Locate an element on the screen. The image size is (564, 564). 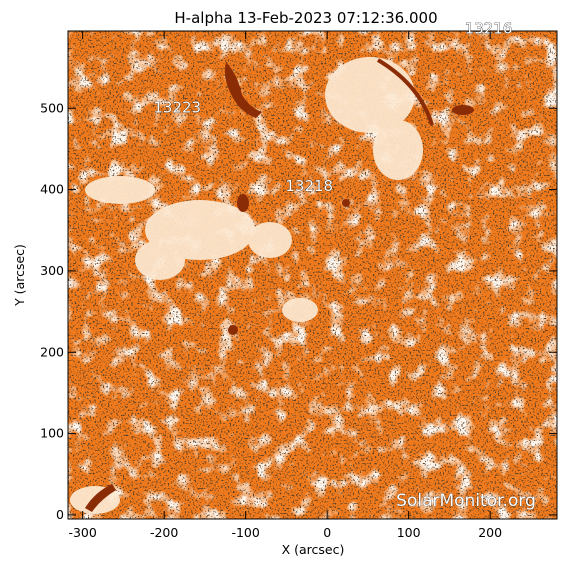
y-tick-label: 300 is located at coordinates (52, 270).